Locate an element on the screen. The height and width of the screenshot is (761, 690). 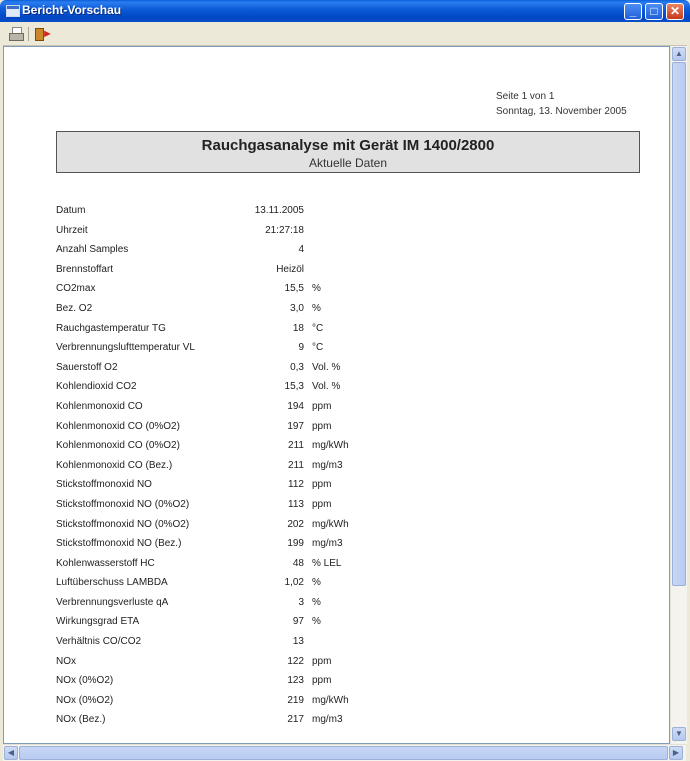
close-button: ✕ is located at coordinates (675, 11).